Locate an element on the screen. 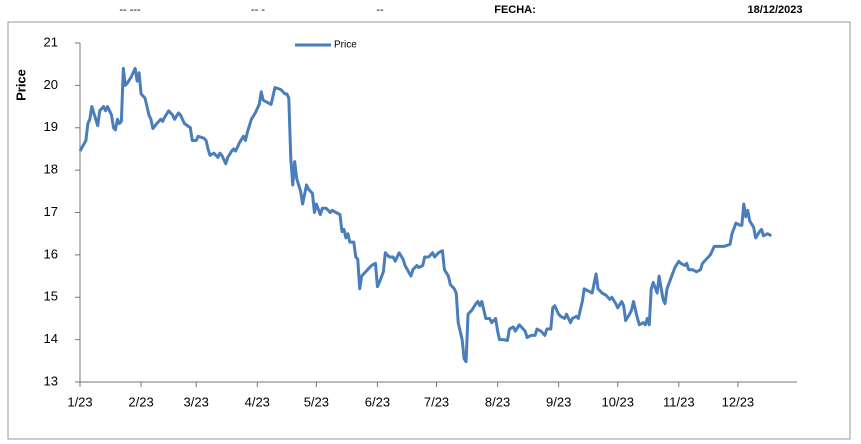  x-tick-label: 2/23 is located at coordinates (140, 401).